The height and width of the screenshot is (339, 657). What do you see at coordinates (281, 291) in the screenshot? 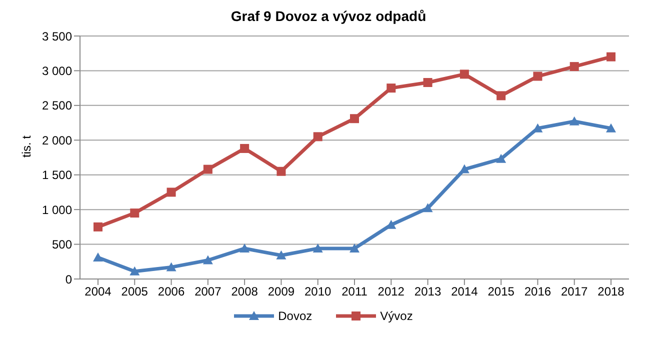
I see `x-tick-label: 2009` at bounding box center [281, 291].